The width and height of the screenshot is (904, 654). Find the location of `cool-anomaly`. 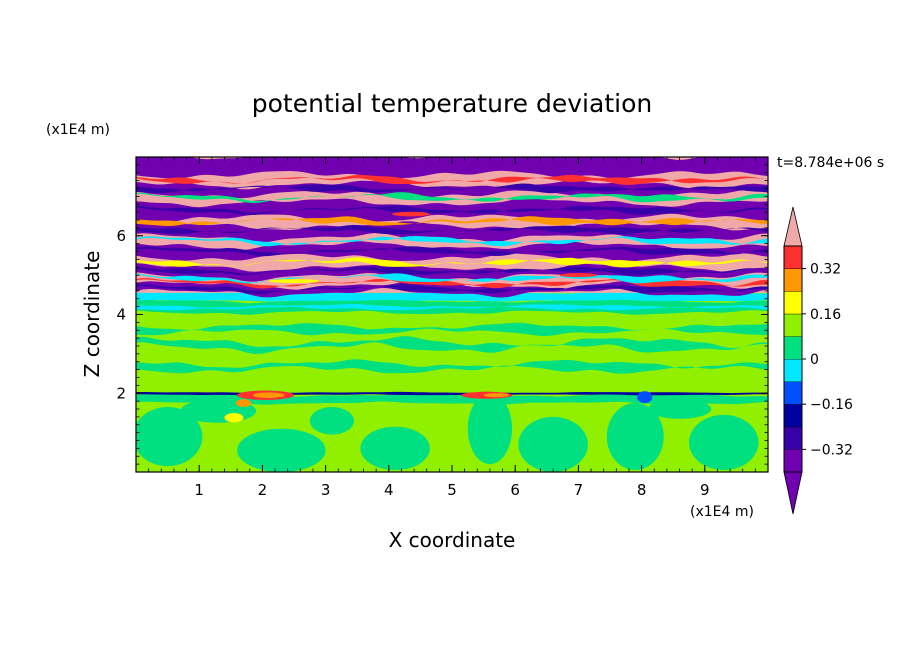

cool-anomaly is located at coordinates (645, 397).